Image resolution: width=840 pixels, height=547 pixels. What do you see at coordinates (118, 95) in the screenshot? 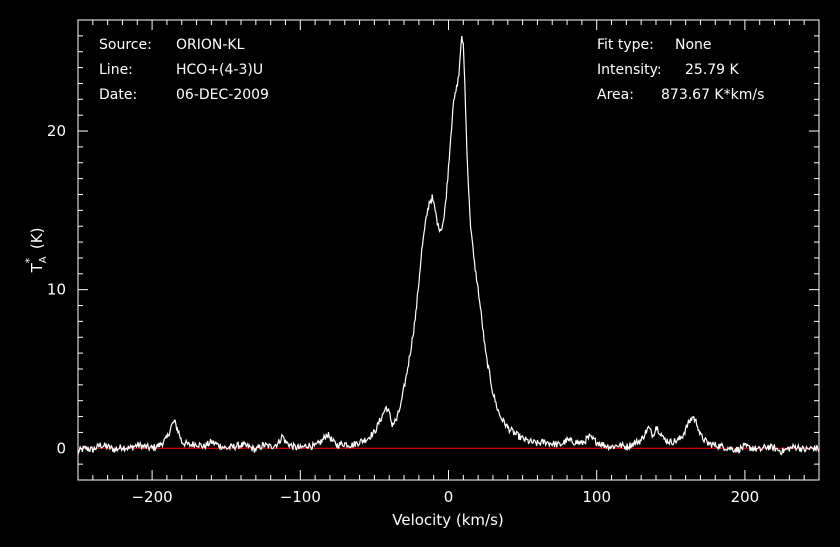
I see `date-key: Date:` at bounding box center [118, 95].